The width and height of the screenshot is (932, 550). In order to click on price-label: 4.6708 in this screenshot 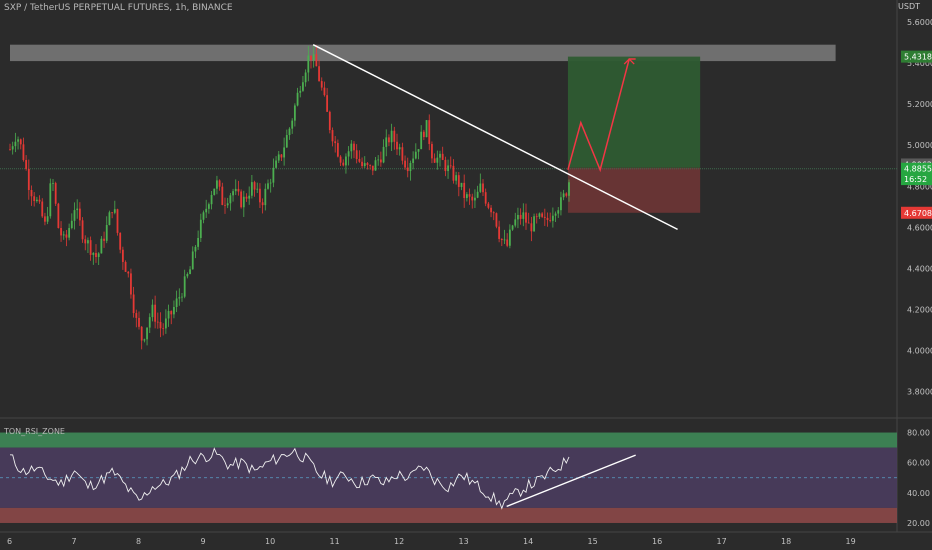, I will do `click(918, 213)`.